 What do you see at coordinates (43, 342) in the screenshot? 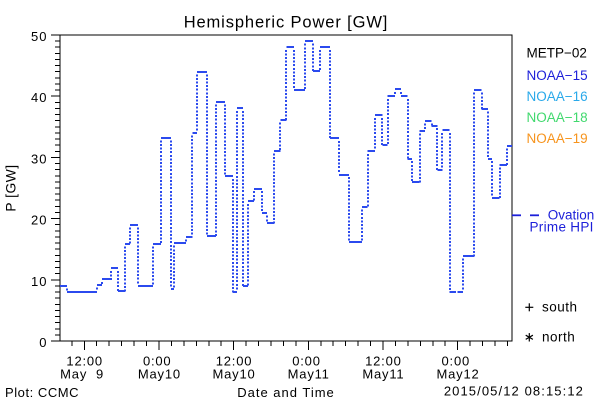
I see `svg-text: 0` at bounding box center [43, 342].